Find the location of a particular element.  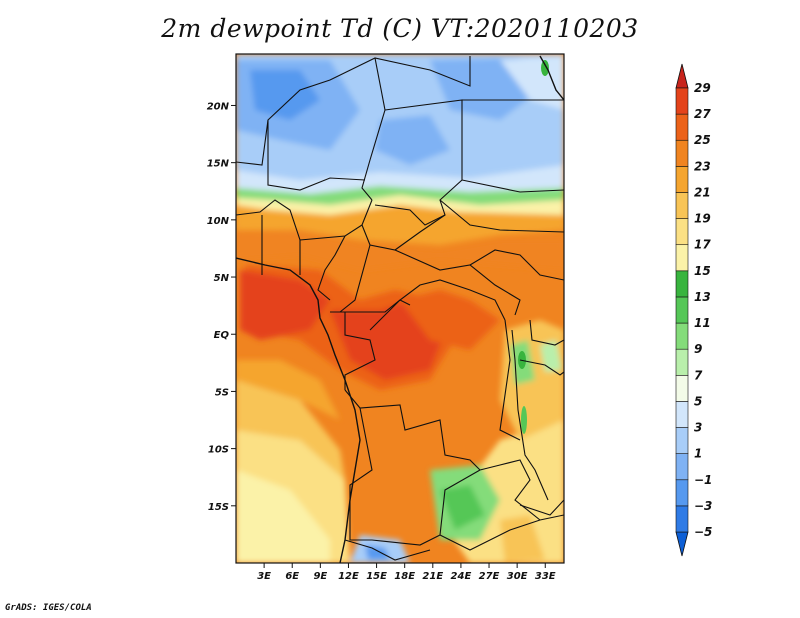

lon-tick-label: 9E is located at coordinates (320, 576).